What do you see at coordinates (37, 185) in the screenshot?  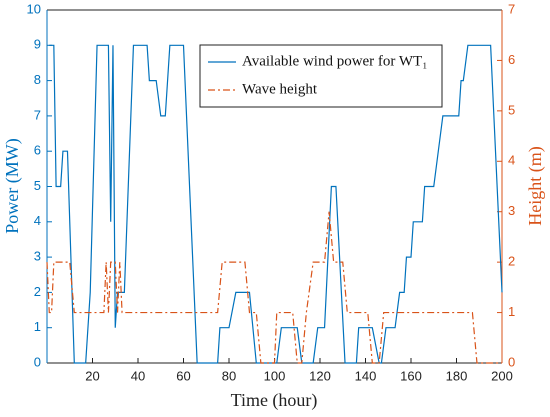 I see `y-tick-label: 5` at bounding box center [37, 185].